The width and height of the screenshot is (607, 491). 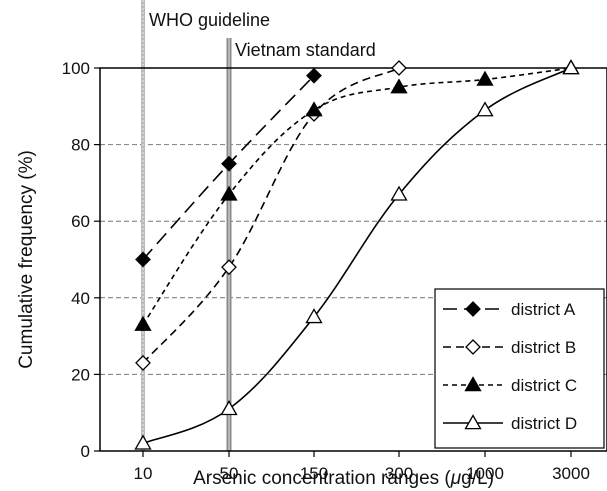 What do you see at coordinates (477, 478) in the screenshot?
I see `x-axis-title-part-2: g/L)` at bounding box center [477, 478].